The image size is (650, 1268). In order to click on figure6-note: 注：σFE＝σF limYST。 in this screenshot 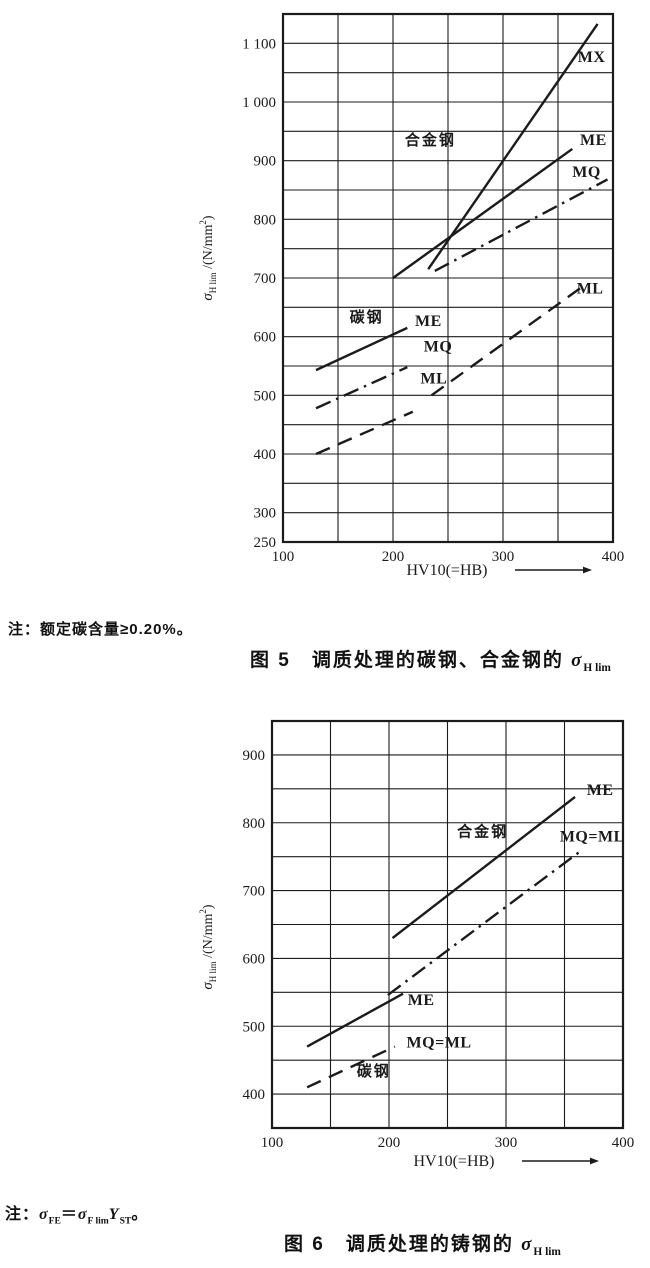, I will do `click(76, 1213)`.